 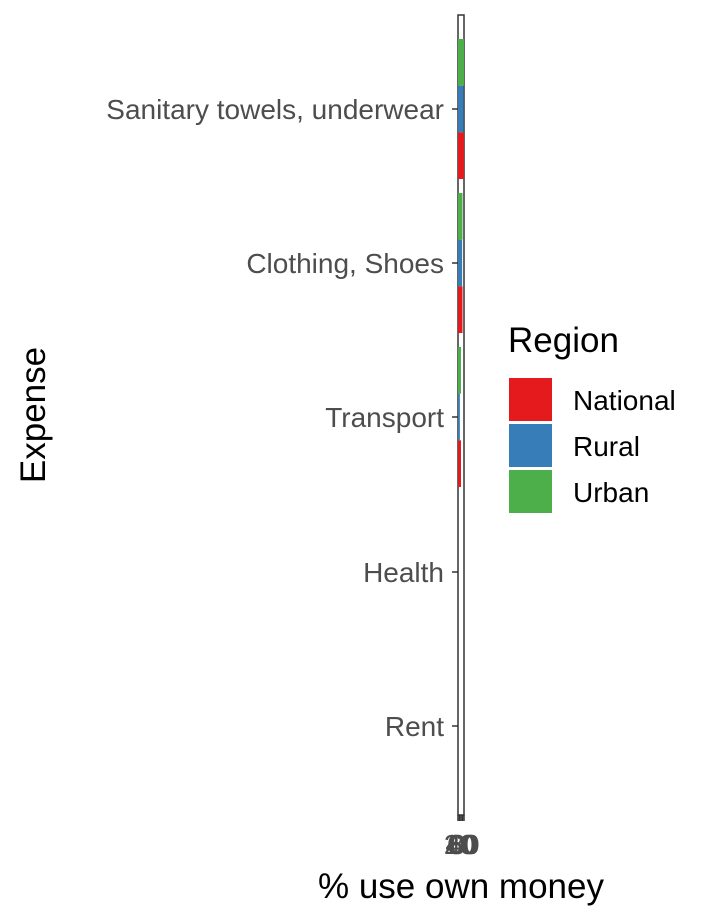 What do you see at coordinates (345, 263) in the screenshot?
I see `y-tick-label: Clothing, Shoes` at bounding box center [345, 263].